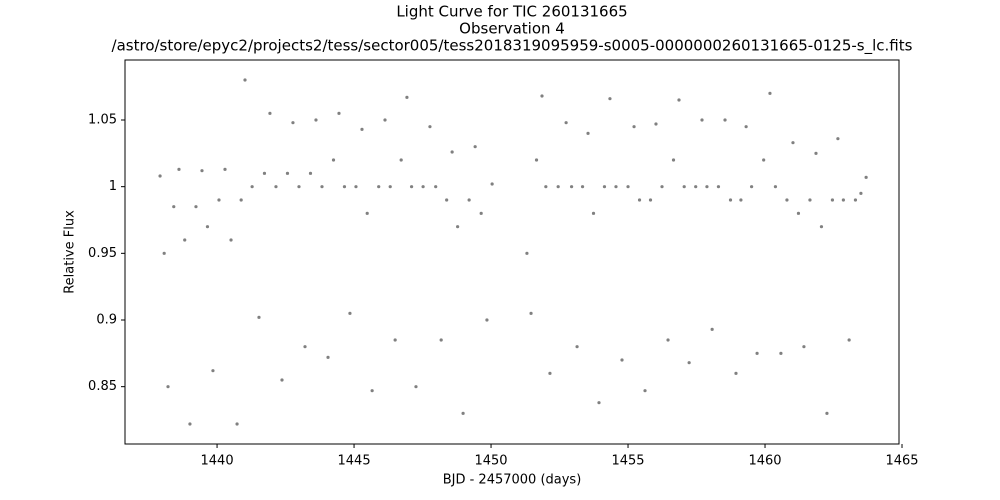 The width and height of the screenshot is (1000, 500). Describe the element at coordinates (102, 253) in the screenshot. I see `y-tick-label: 0.95` at that location.